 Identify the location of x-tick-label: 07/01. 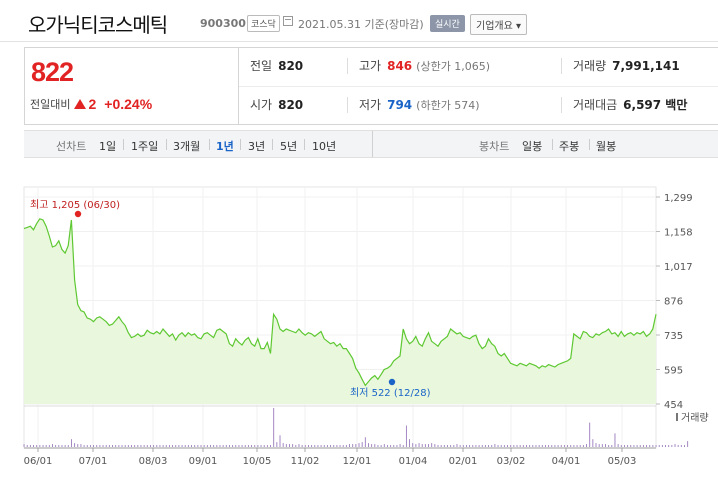
(93, 461).